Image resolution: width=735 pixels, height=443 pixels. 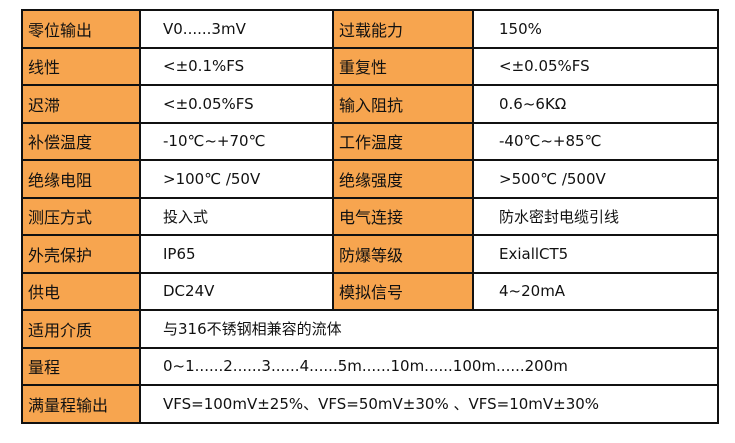 What do you see at coordinates (403, 254) in the screenshot?
I see `spec-label: 防爆等级` at bounding box center [403, 254].